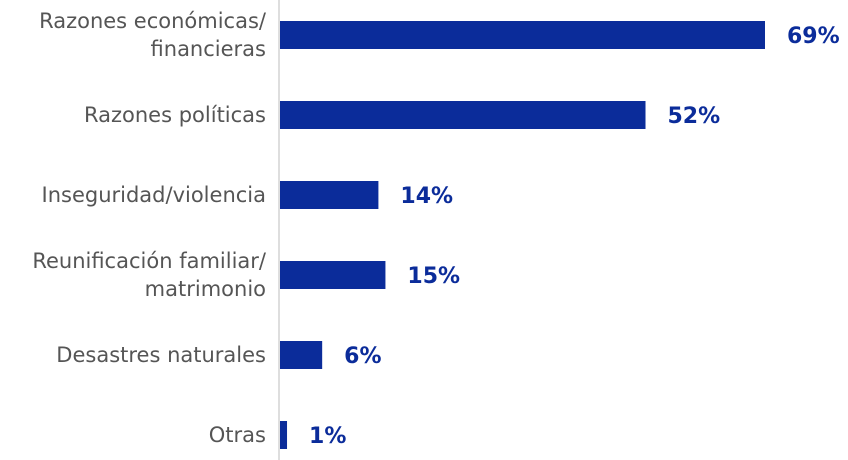 Image resolution: width=848 pixels, height=460 pixels. What do you see at coordinates (694, 116) in the screenshot?
I see `value-label: 52%` at bounding box center [694, 116].